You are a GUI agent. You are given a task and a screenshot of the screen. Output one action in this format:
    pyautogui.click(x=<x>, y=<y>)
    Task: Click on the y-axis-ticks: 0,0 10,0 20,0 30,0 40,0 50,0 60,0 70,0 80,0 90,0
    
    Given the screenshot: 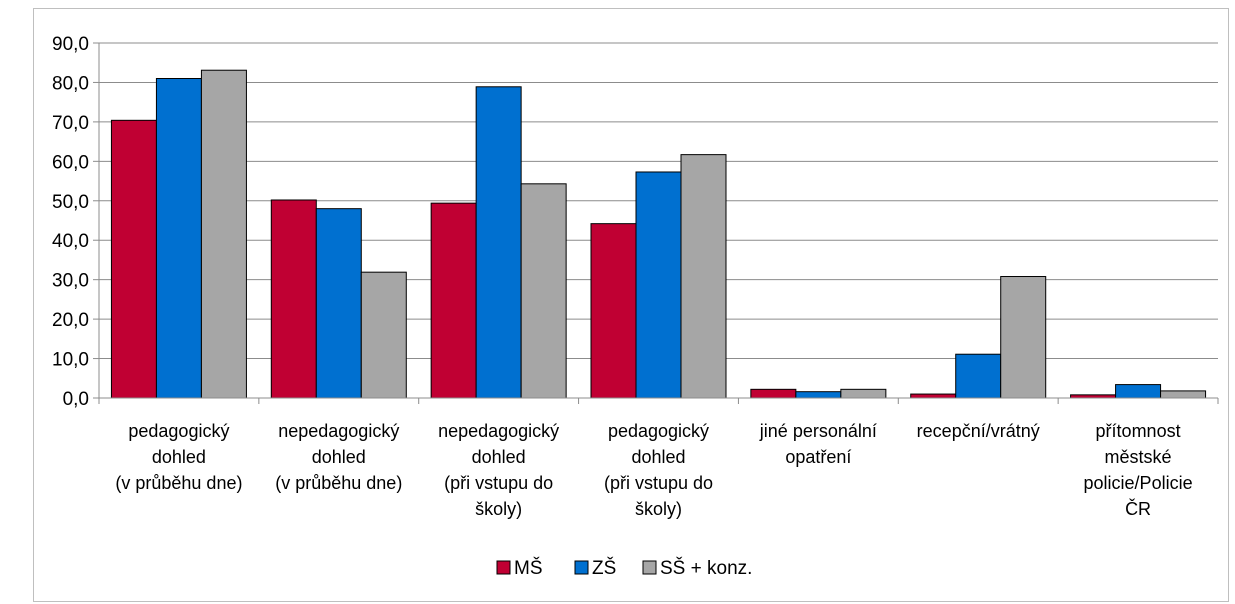 What is the action you would take?
    pyautogui.click(x=70, y=222)
    